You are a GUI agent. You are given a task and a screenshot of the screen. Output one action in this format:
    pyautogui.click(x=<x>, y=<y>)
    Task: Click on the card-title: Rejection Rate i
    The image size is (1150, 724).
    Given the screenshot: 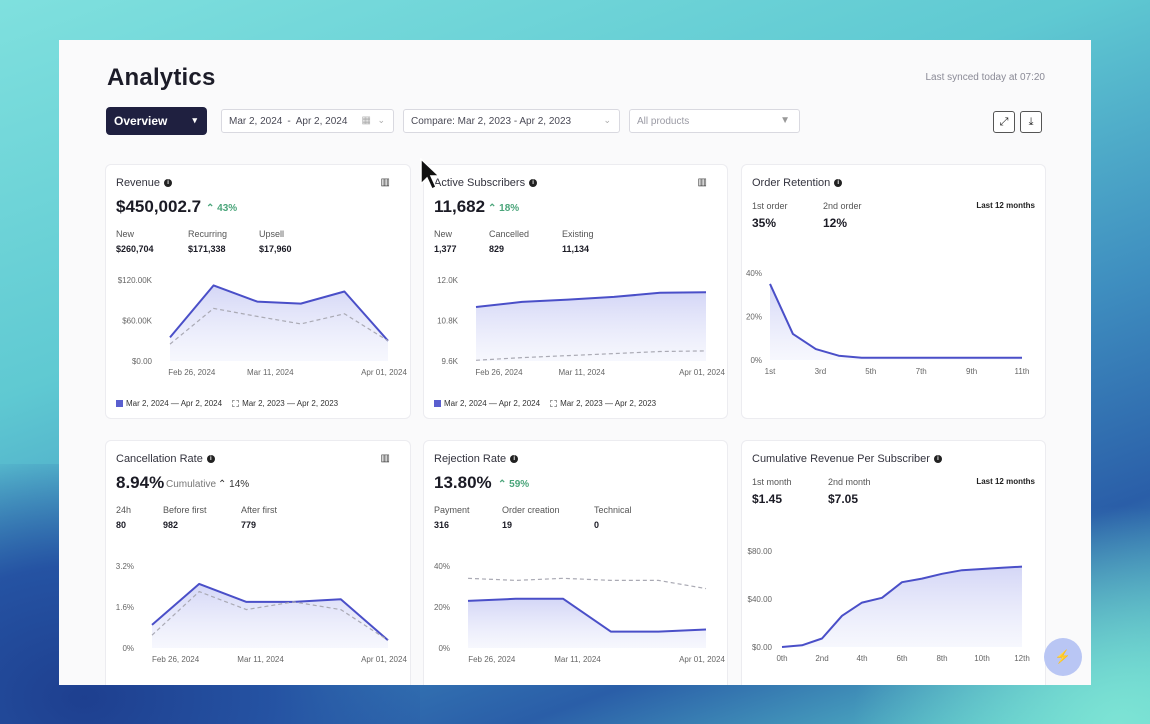 What is the action you would take?
    pyautogui.click(x=476, y=459)
    